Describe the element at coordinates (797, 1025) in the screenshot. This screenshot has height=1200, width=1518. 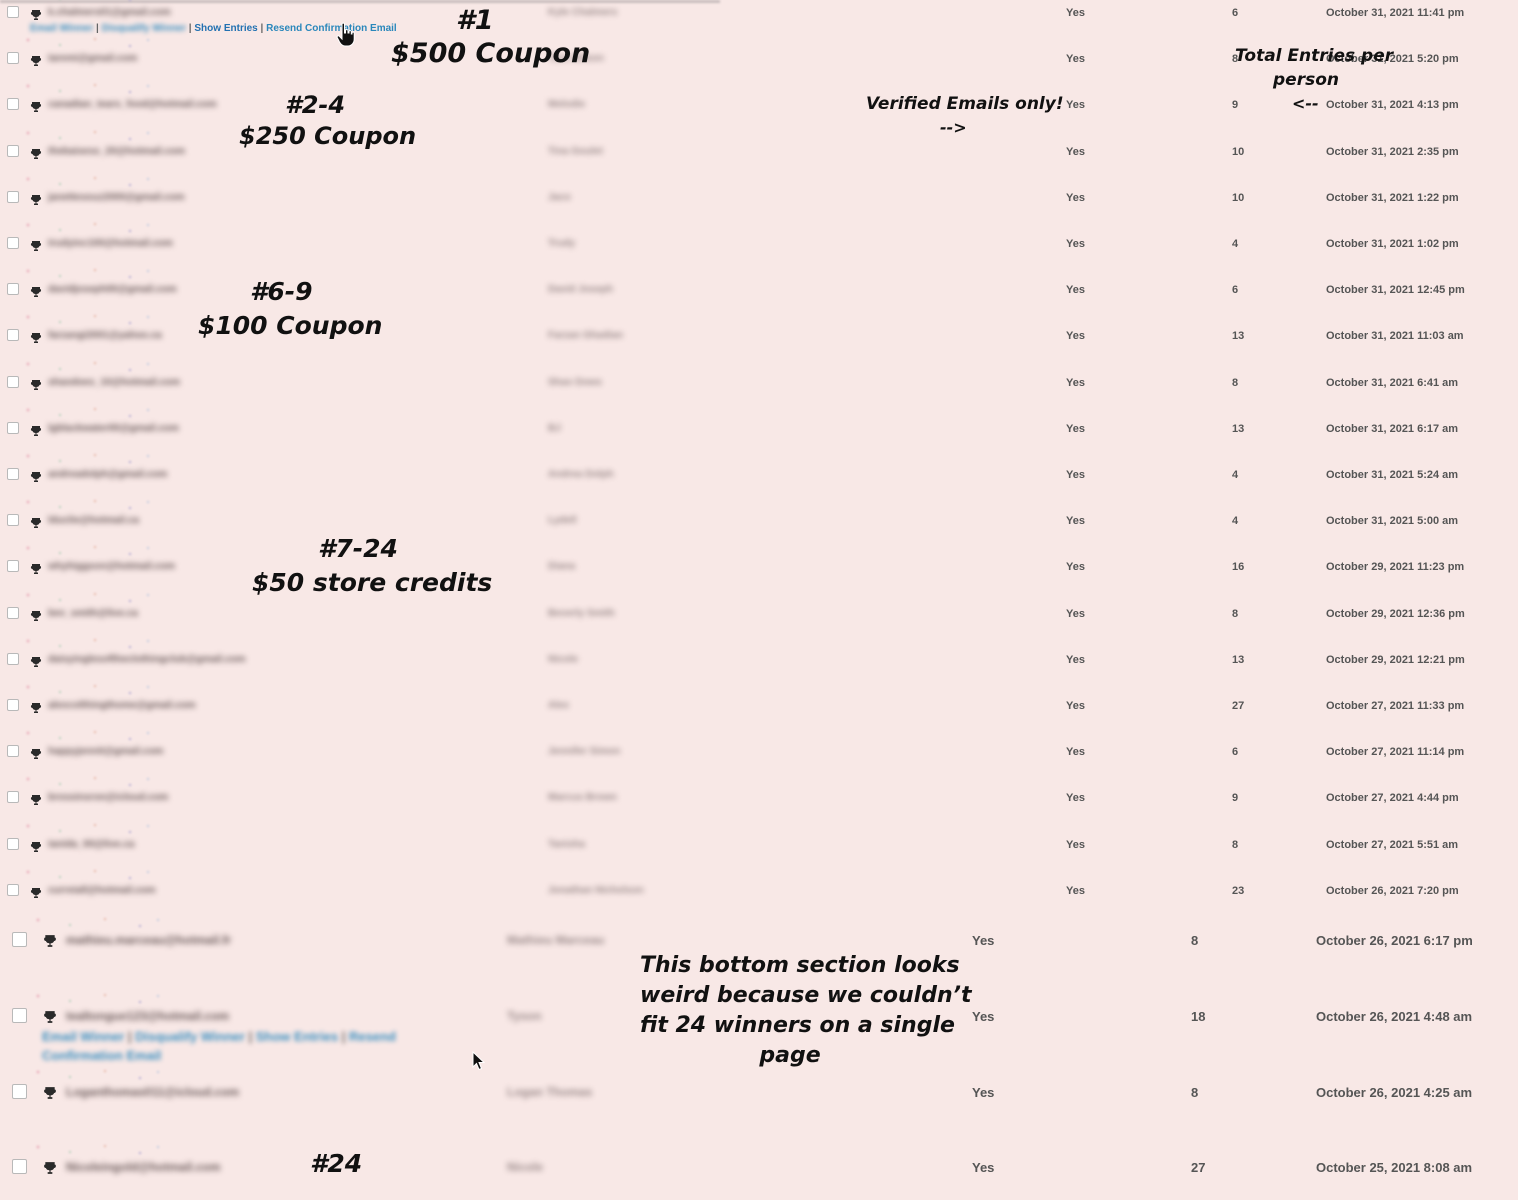
I see `annotation-bottom-line3: fit 24 winners on a single` at that location.